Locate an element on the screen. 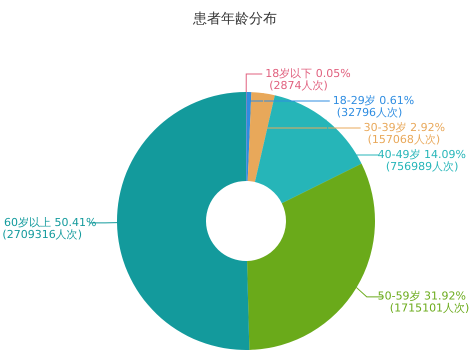 The image size is (470, 357). chart-title: 患者年龄分布 is located at coordinates (235, 19).